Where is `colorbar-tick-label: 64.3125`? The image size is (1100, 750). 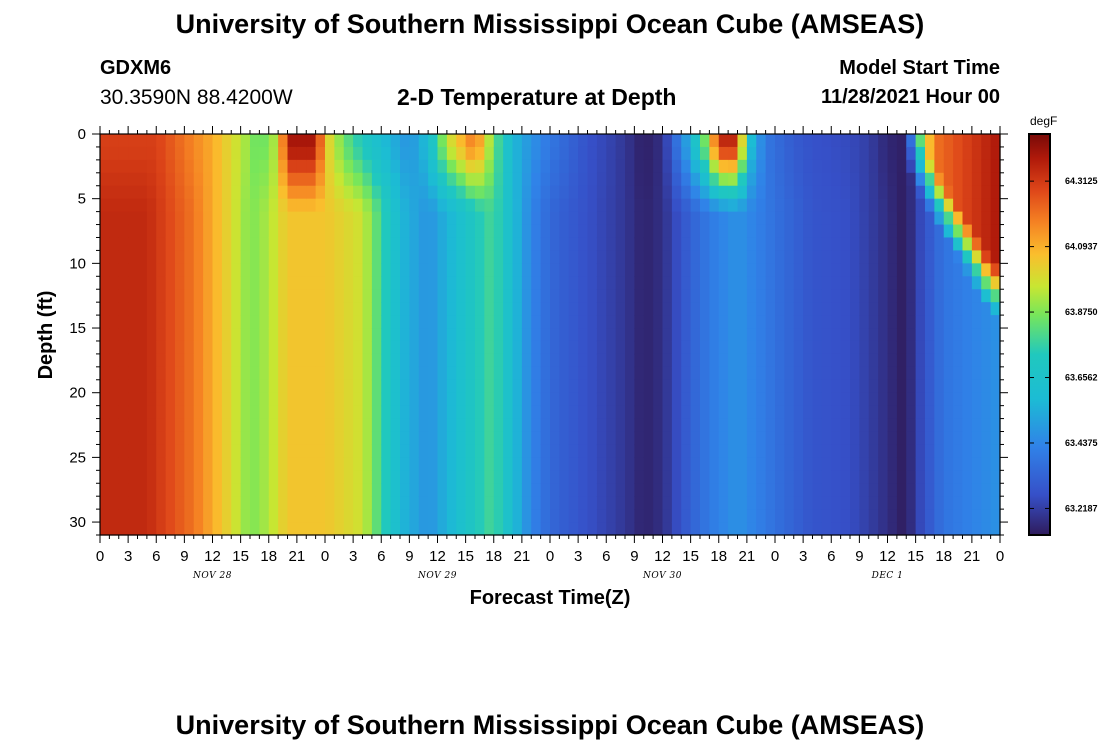 colorbar-tick-label: 64.3125 is located at coordinates (1081, 181).